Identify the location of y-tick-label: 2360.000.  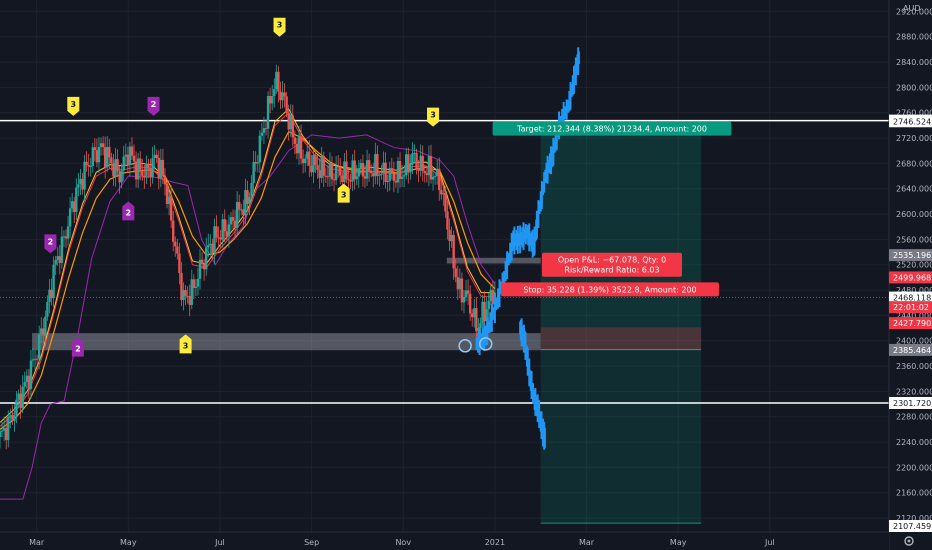
(914, 366).